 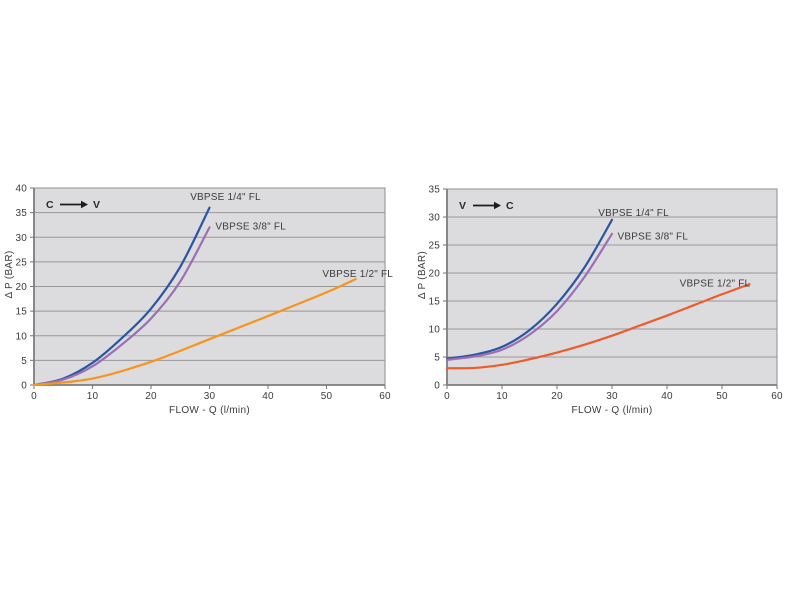 What do you see at coordinates (463, 206) in the screenshot?
I see `direction-from-label: V` at bounding box center [463, 206].